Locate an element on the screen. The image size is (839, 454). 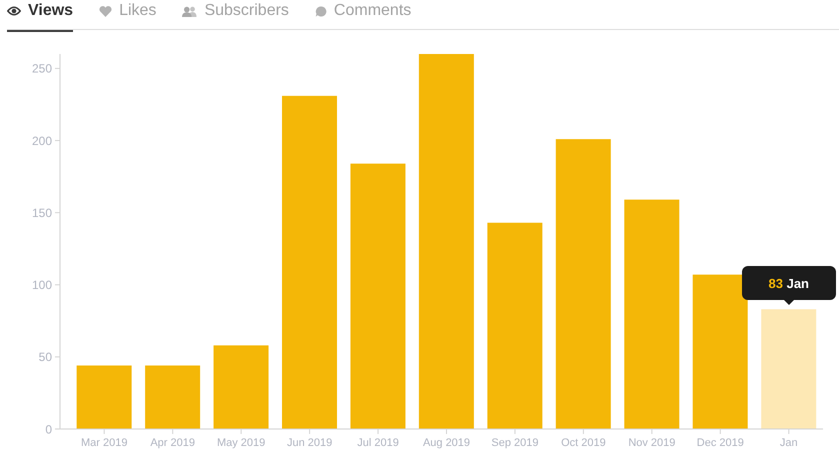
chart-title: Views is located at coordinates (51, 11).